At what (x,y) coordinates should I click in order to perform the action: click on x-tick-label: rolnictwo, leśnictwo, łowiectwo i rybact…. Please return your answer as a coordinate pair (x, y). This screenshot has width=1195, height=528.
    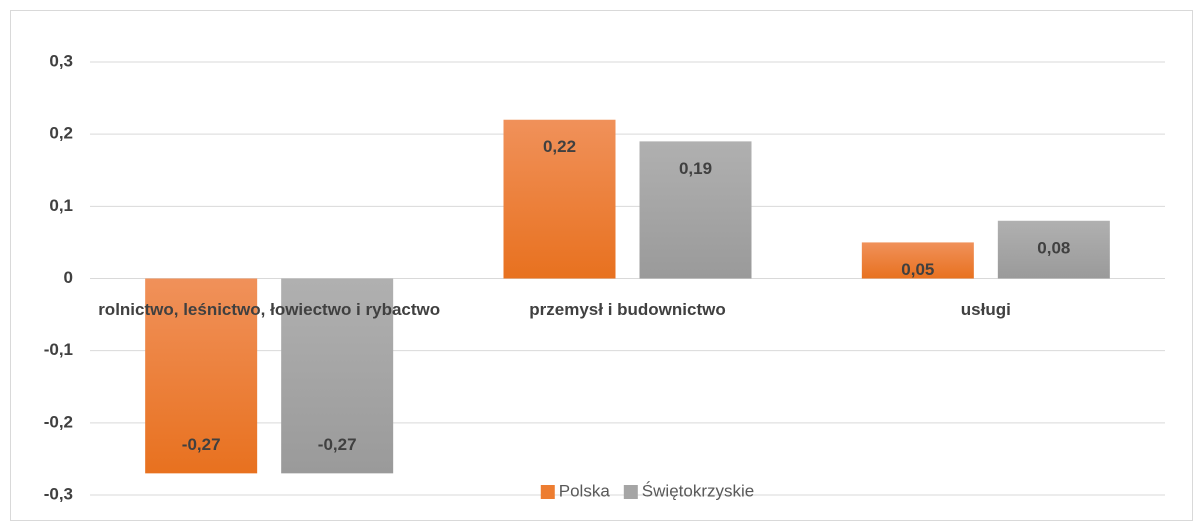
    Looking at the image, I should click on (269, 309).